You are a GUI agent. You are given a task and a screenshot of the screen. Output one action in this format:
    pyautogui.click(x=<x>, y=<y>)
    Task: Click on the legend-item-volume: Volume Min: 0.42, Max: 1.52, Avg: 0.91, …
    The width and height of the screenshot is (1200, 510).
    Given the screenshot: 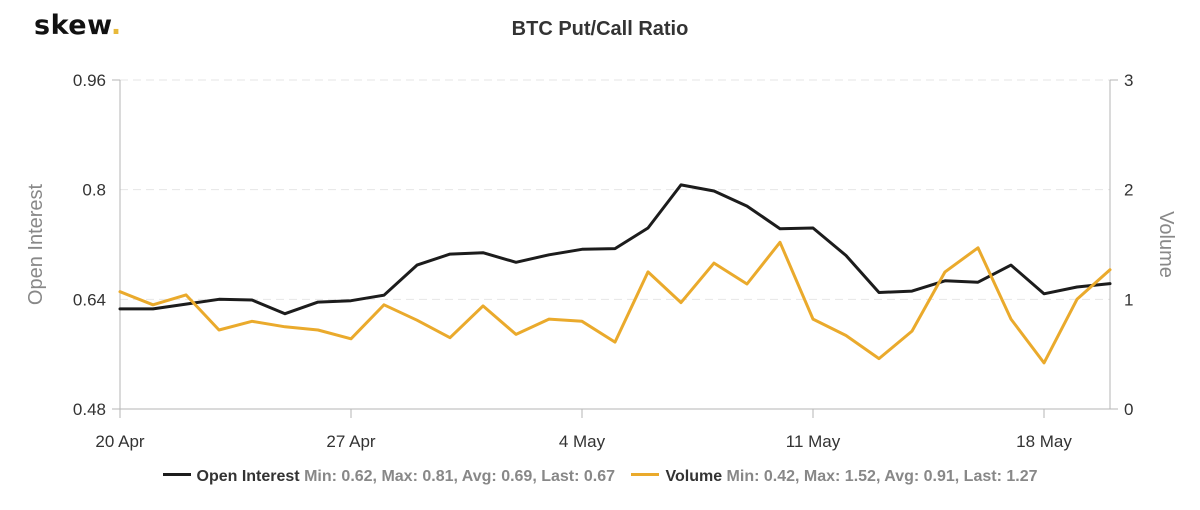 What is the action you would take?
    pyautogui.click(x=834, y=477)
    